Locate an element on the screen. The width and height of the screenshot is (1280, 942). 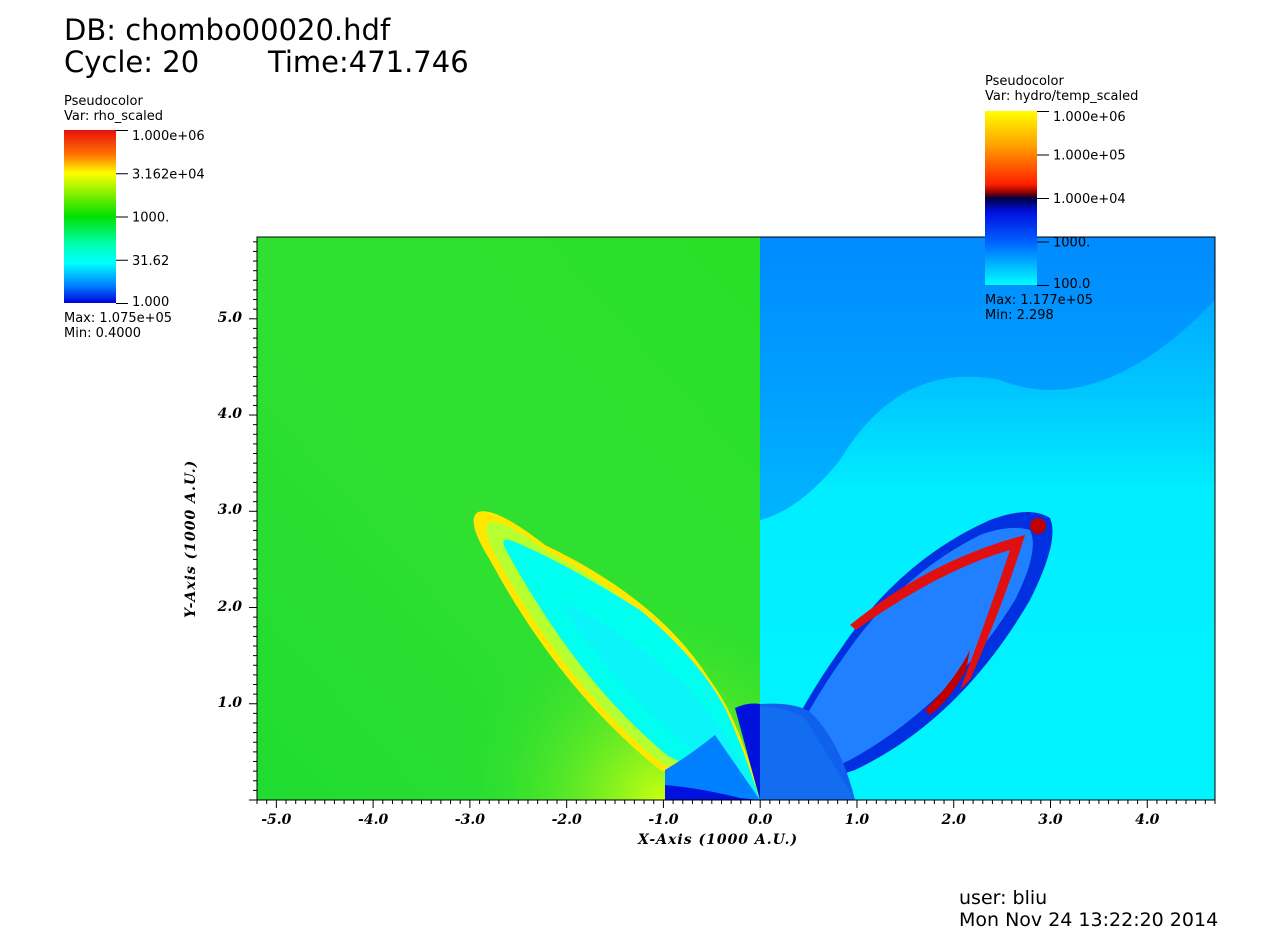
legend-right-var: Var: hydro/temp_scaled is located at coordinates (1062, 96).